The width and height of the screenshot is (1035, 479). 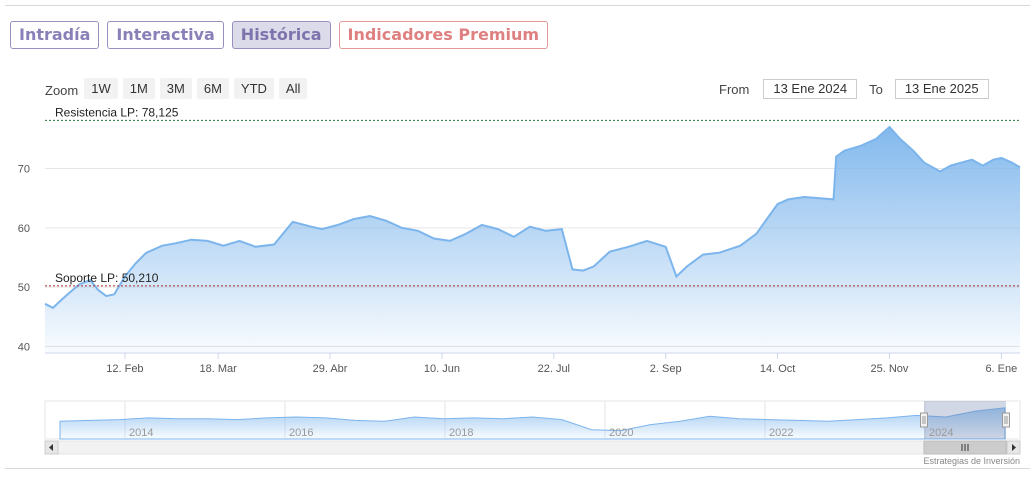 I want to click on bottom-divider, so click(x=517, y=468).